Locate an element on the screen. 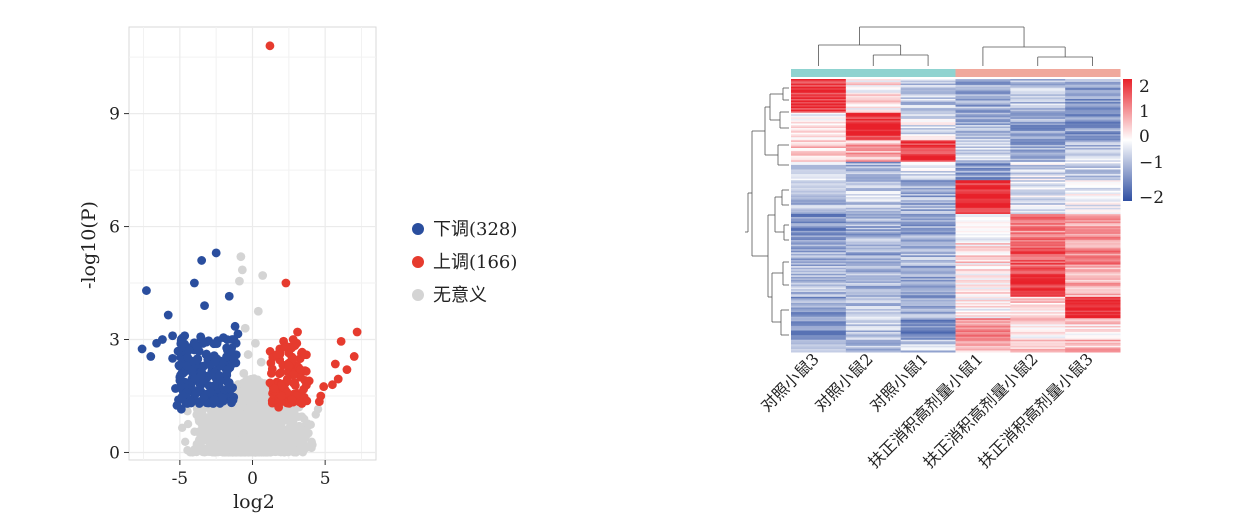 The width and height of the screenshot is (1237, 520). group-bar-segment is located at coordinates (1038, 73).